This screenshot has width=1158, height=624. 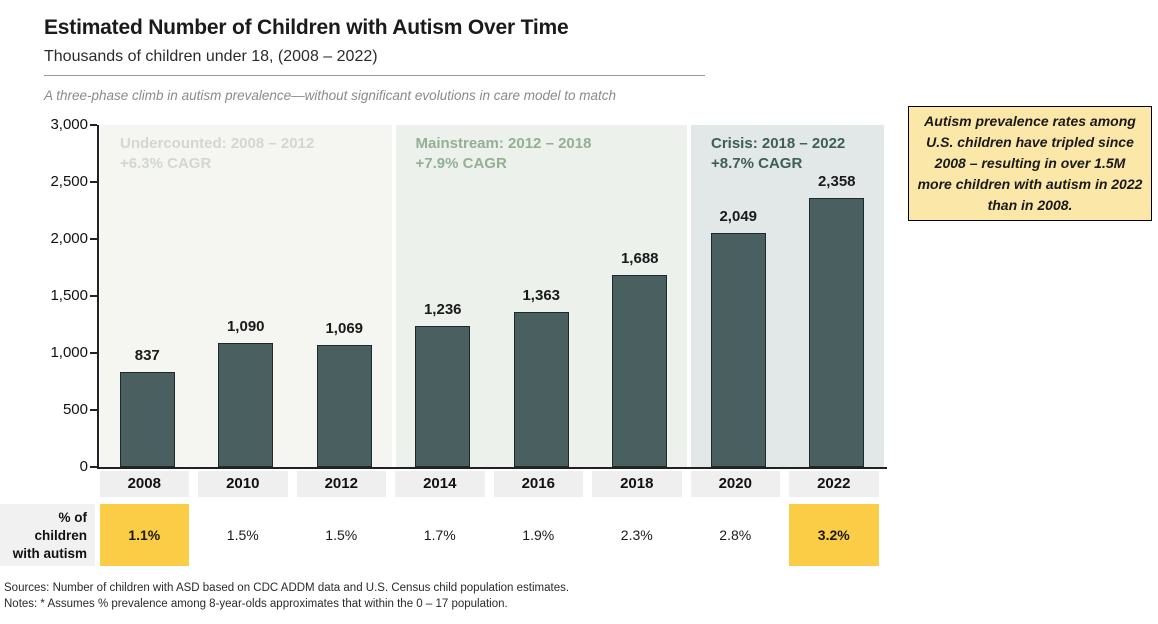 What do you see at coordinates (836, 182) in the screenshot?
I see `bar-value-label: 2,358` at bounding box center [836, 182].